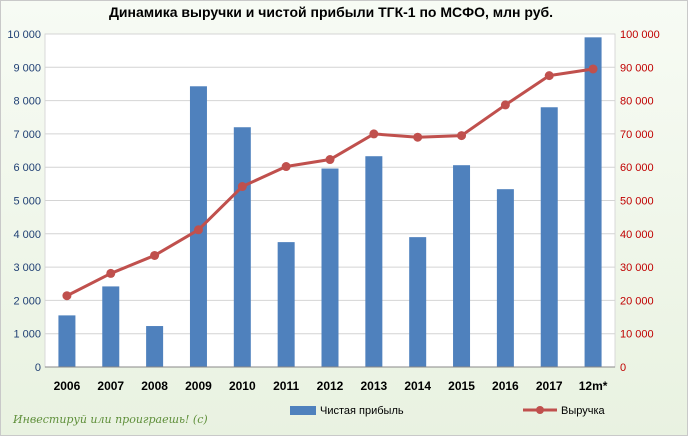 This screenshot has width=688, height=437. I want to click on x-tick-label: 2014, so click(417, 386).